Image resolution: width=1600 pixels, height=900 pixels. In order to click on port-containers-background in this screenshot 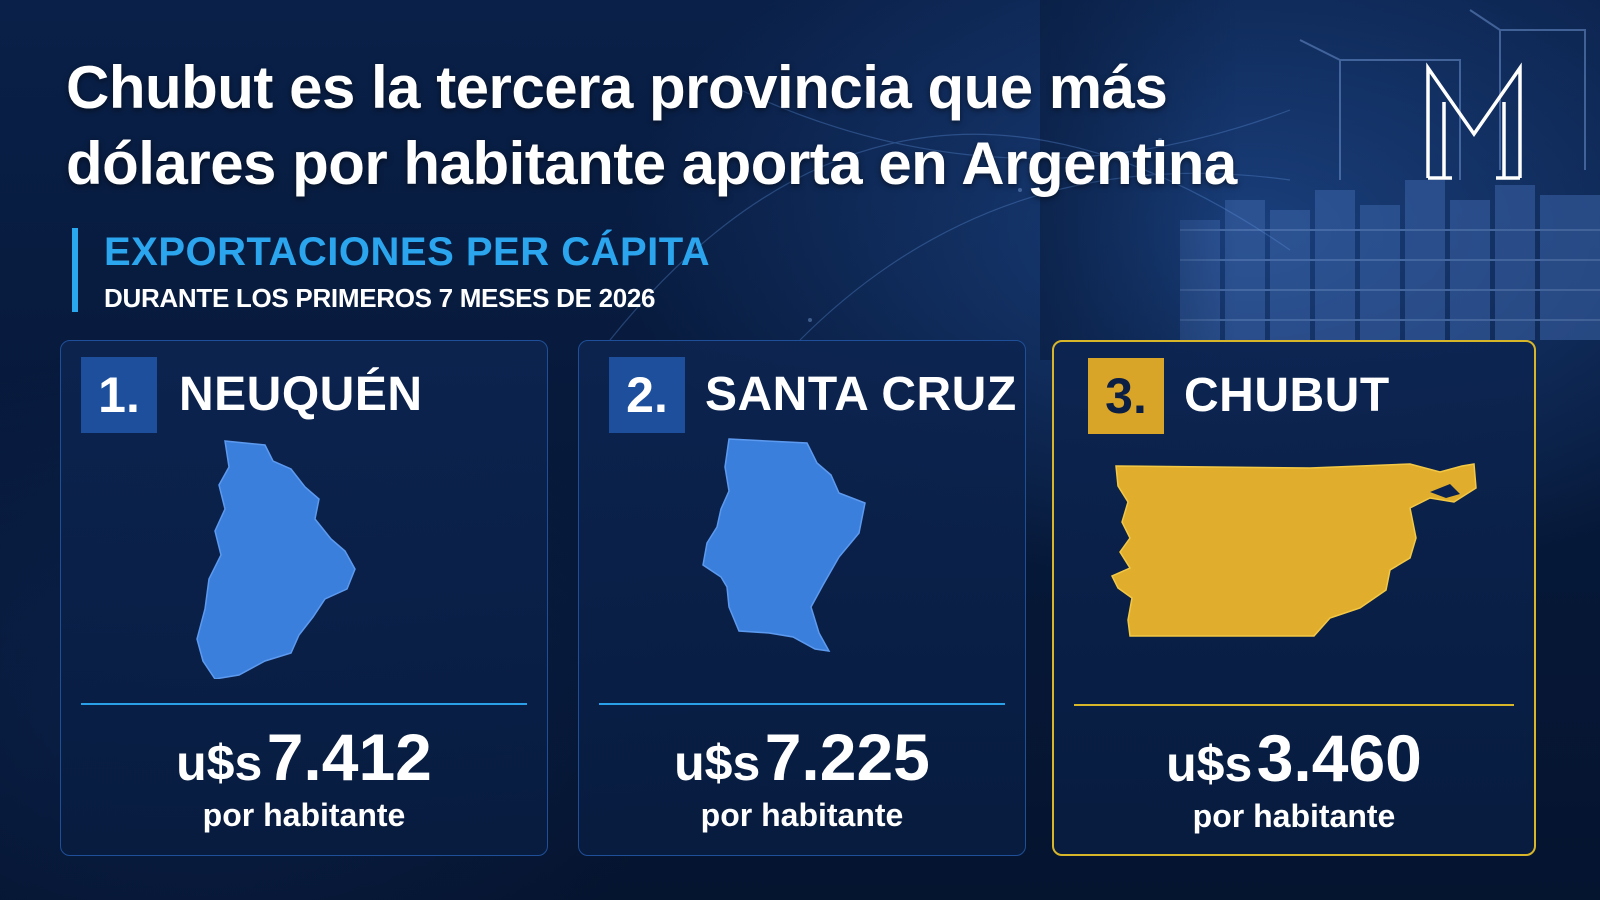, I will do `click(1320, 180)`.